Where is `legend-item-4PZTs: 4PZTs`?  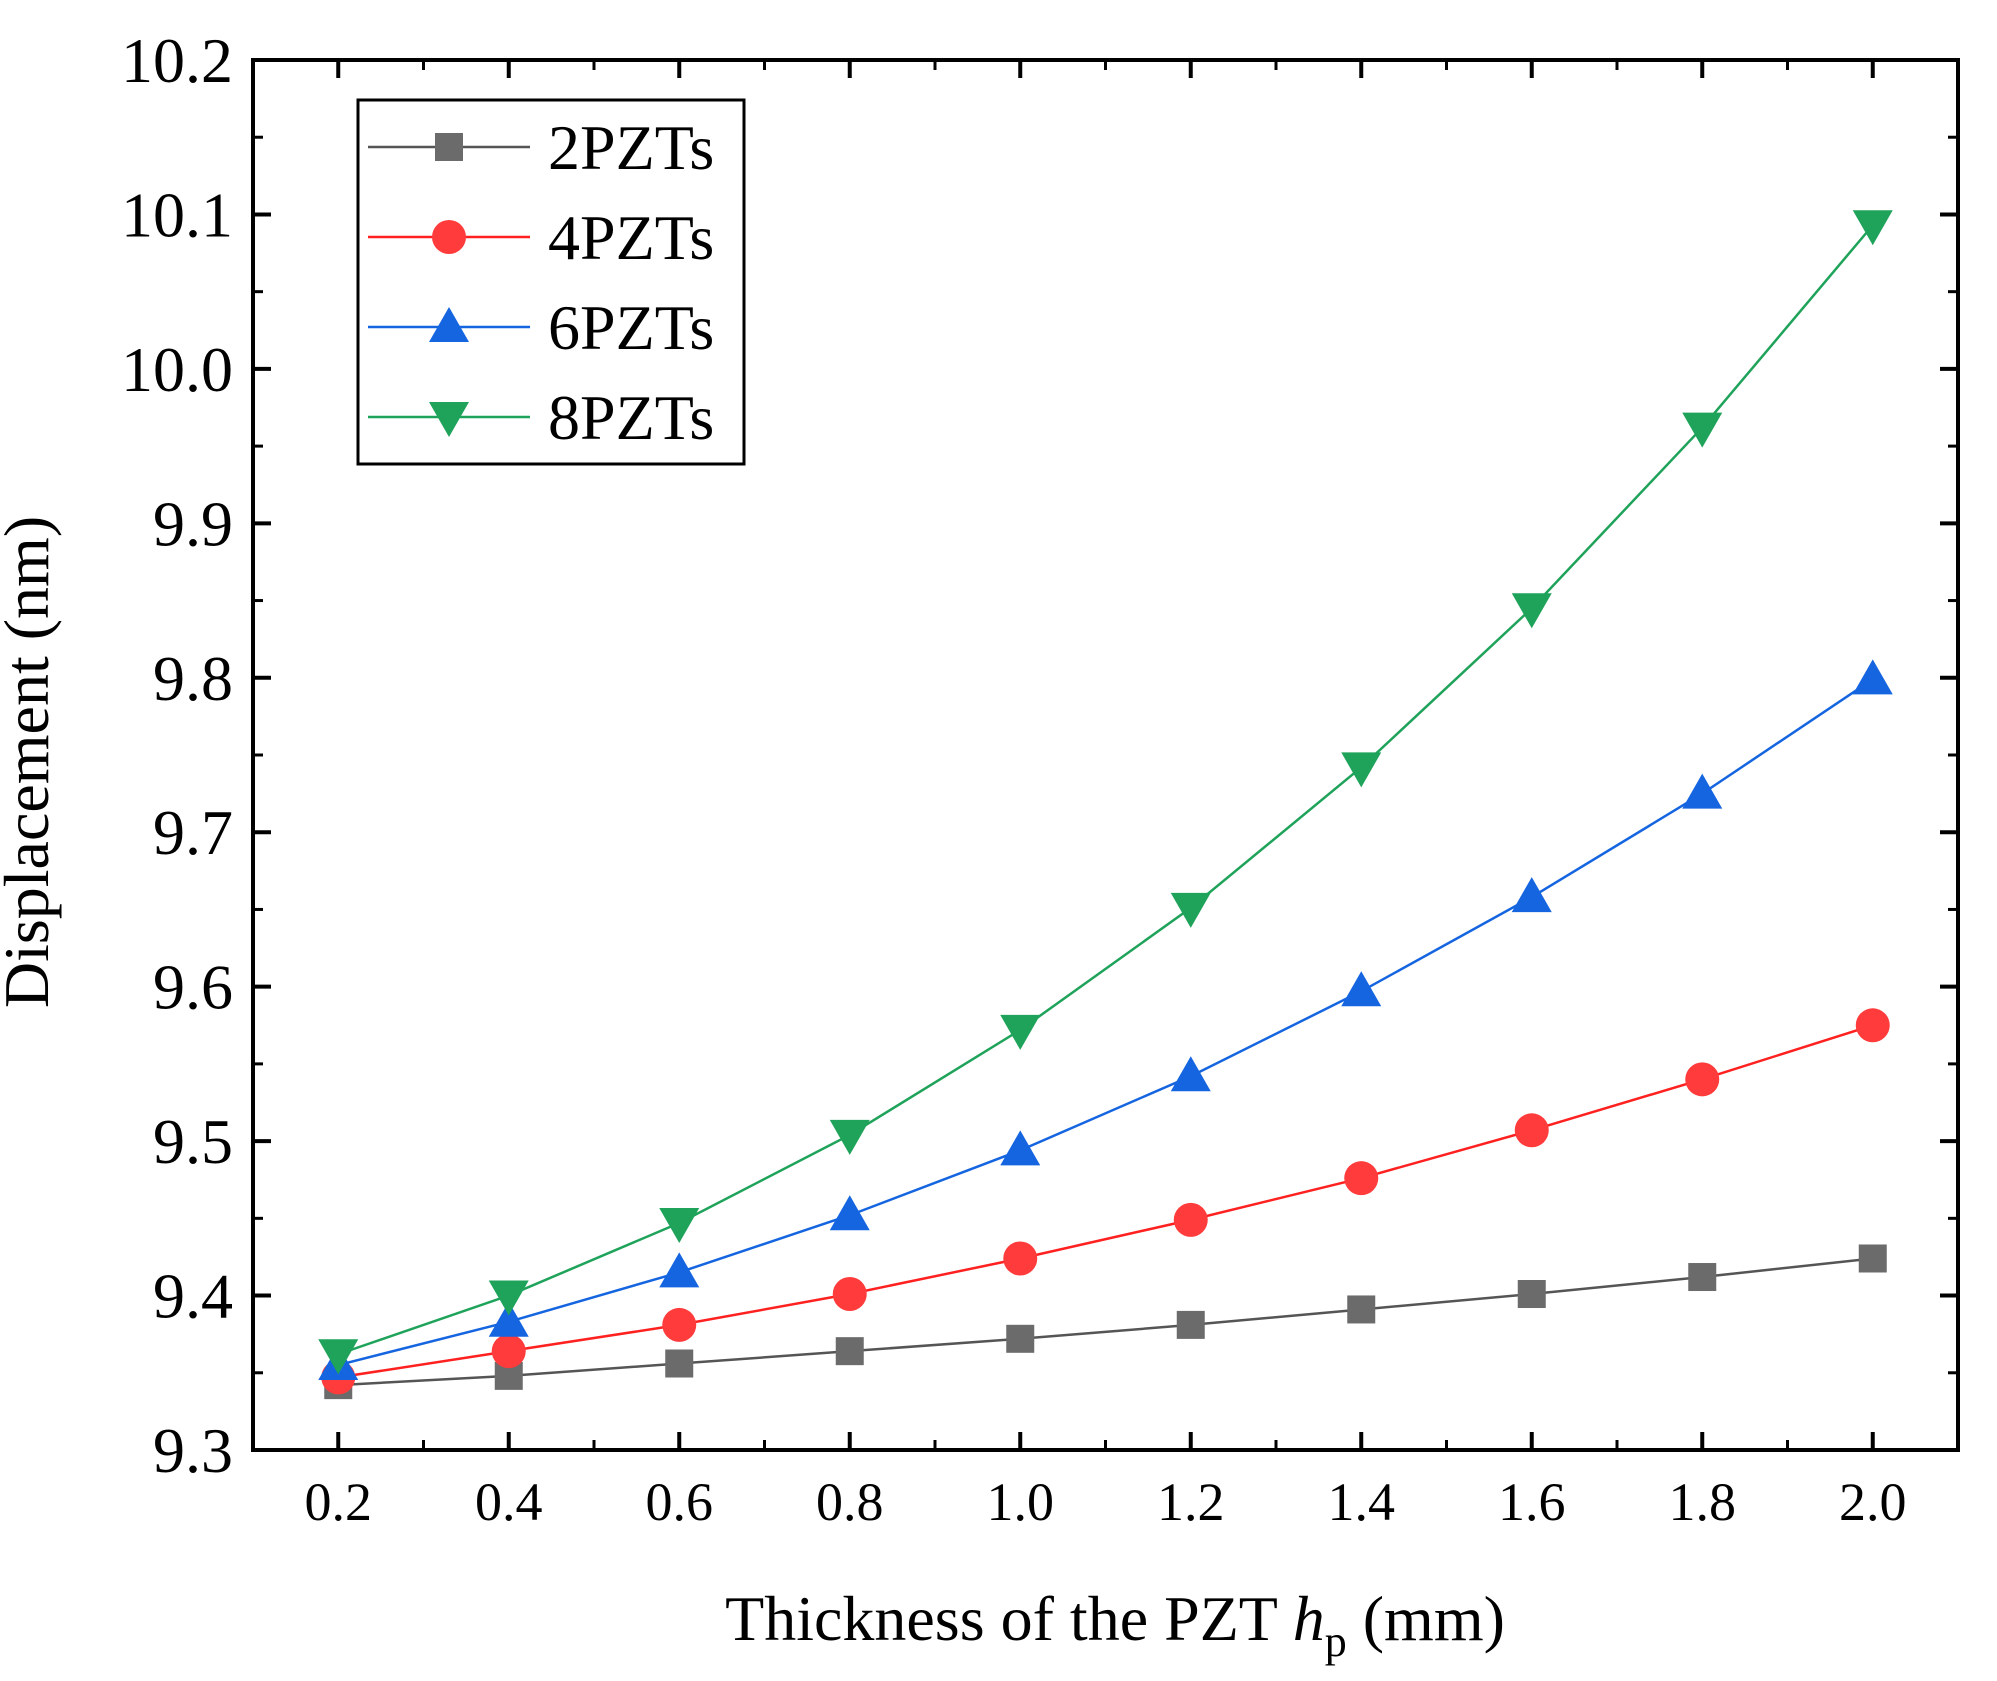 legend-item-4PZTs: 4PZTs is located at coordinates (541, 237).